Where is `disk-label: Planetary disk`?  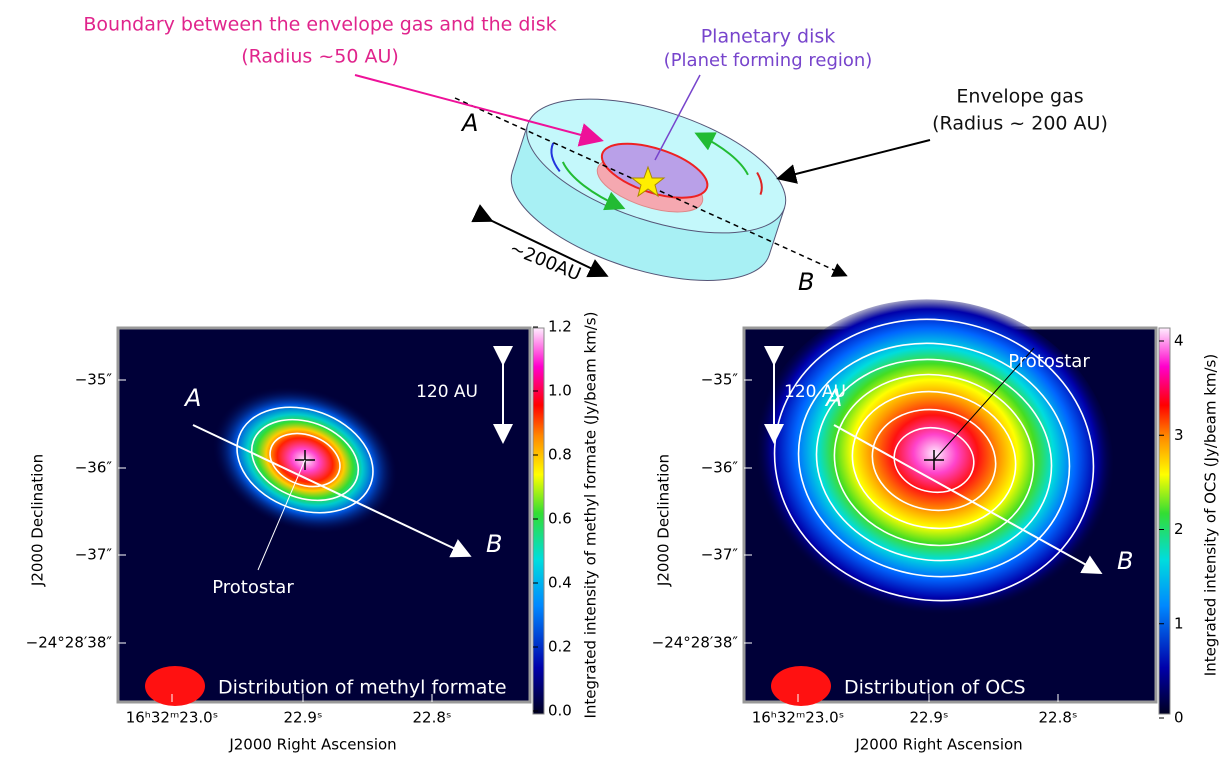
disk-label: Planetary disk is located at coordinates (768, 37).